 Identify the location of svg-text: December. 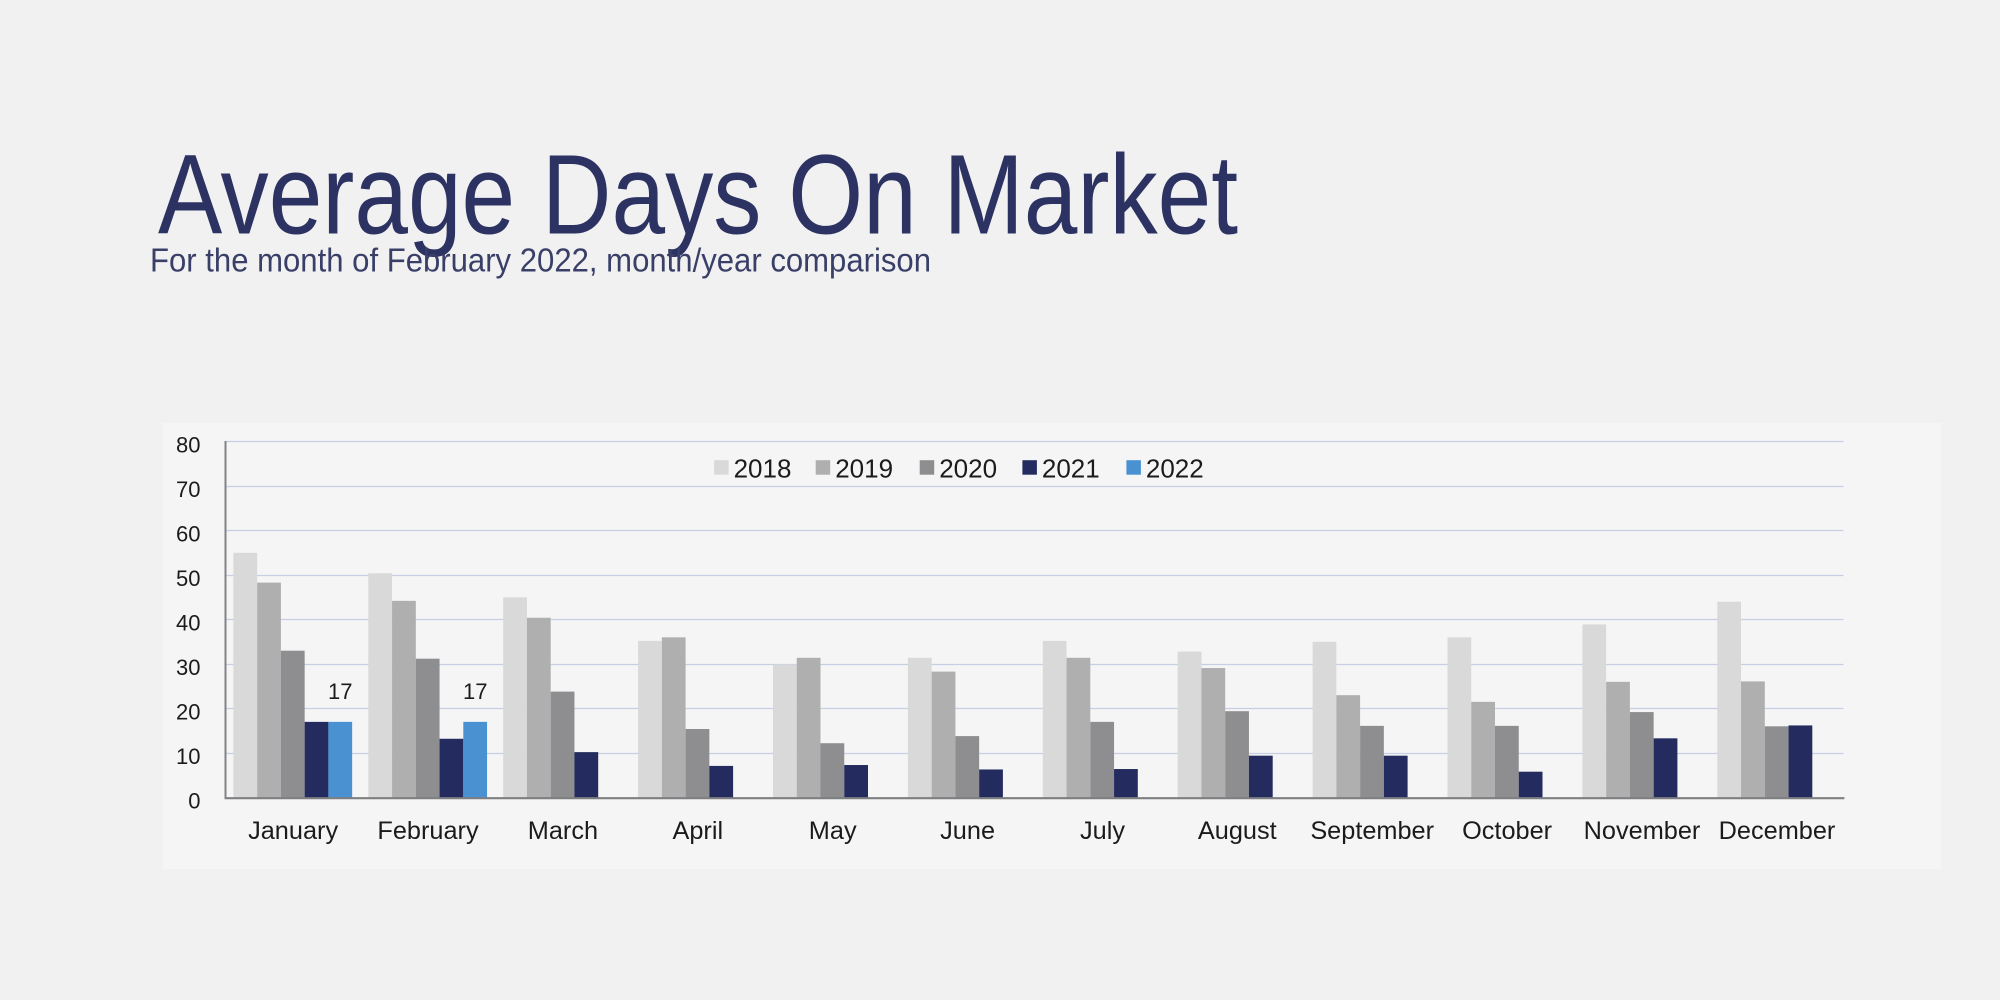
(1777, 831).